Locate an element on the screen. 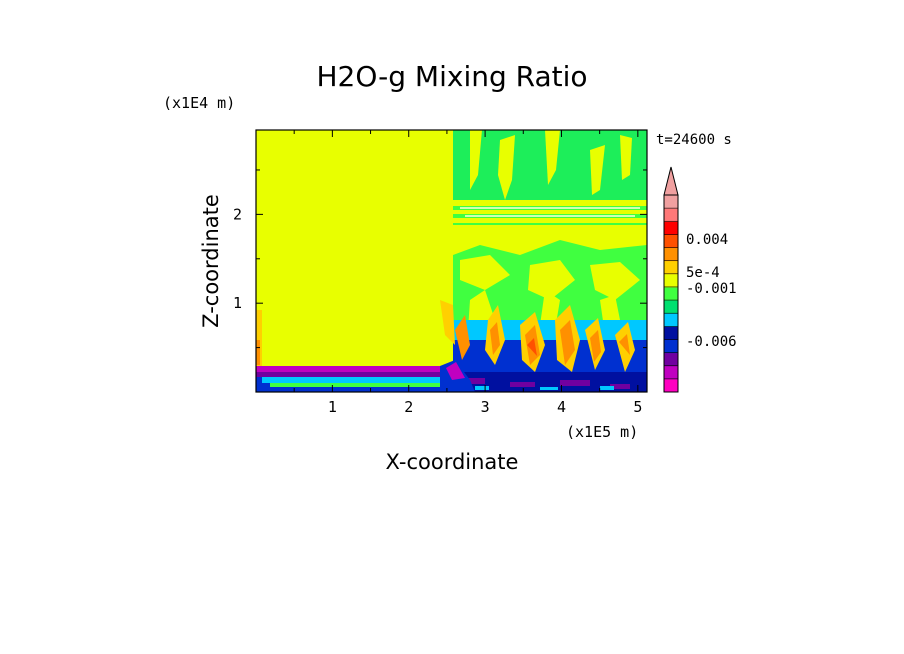 This screenshot has width=904, height=654. colorbar-arrow is located at coordinates (671, 181).